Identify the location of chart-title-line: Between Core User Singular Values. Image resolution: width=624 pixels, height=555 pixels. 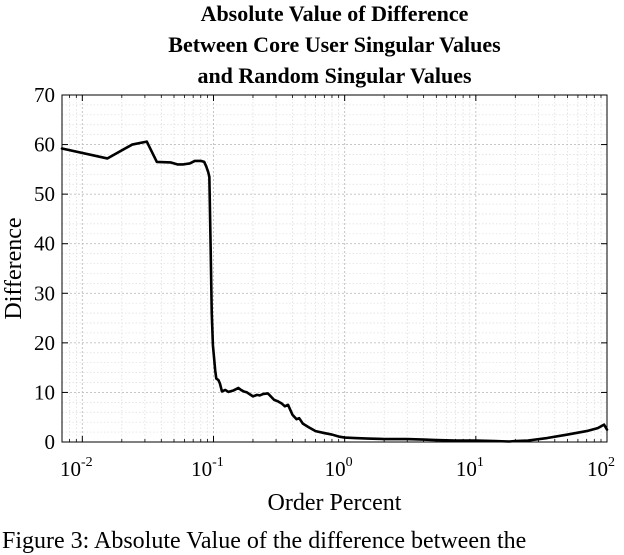
(334, 44).